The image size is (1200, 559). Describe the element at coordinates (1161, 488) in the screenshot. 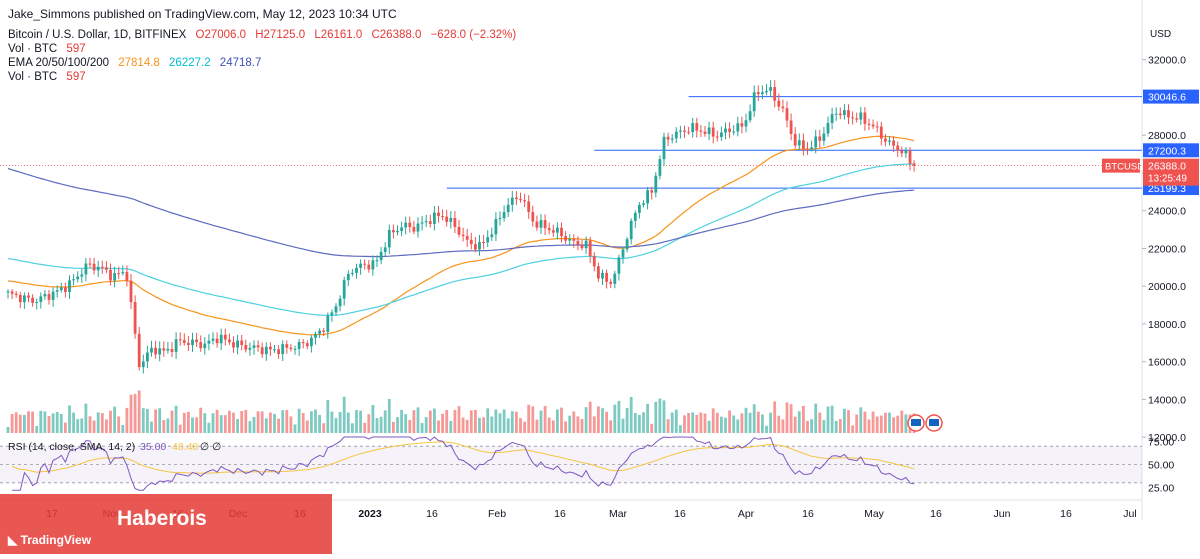

I see `rsi-tick-label: 25.00` at that location.